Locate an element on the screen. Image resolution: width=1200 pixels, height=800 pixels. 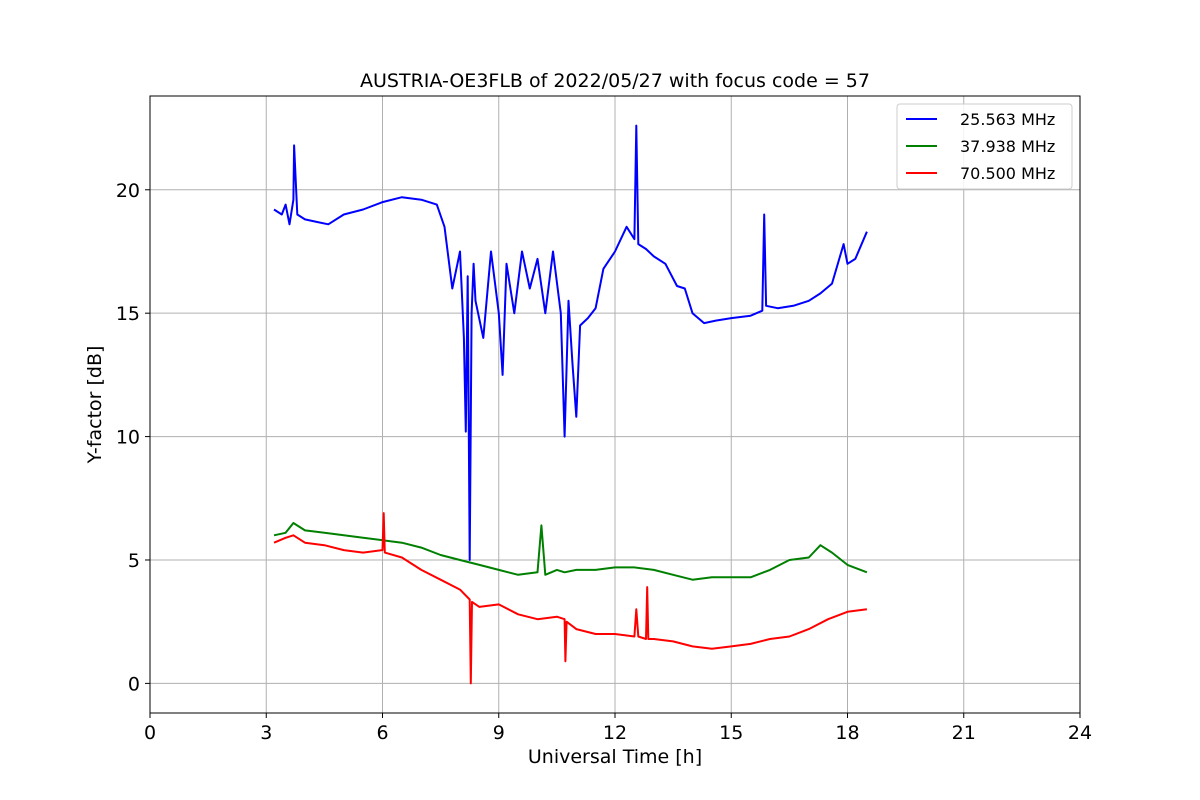
y-axis-label: Y-factor [dB] is located at coordinates (95, 405).